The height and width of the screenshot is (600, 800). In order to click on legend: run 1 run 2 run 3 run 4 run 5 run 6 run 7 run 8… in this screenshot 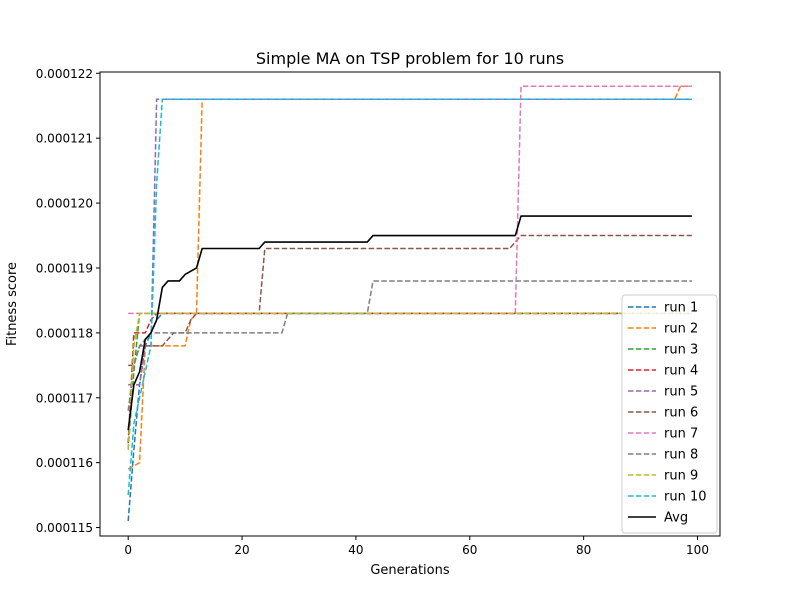, I will do `click(669, 414)`.